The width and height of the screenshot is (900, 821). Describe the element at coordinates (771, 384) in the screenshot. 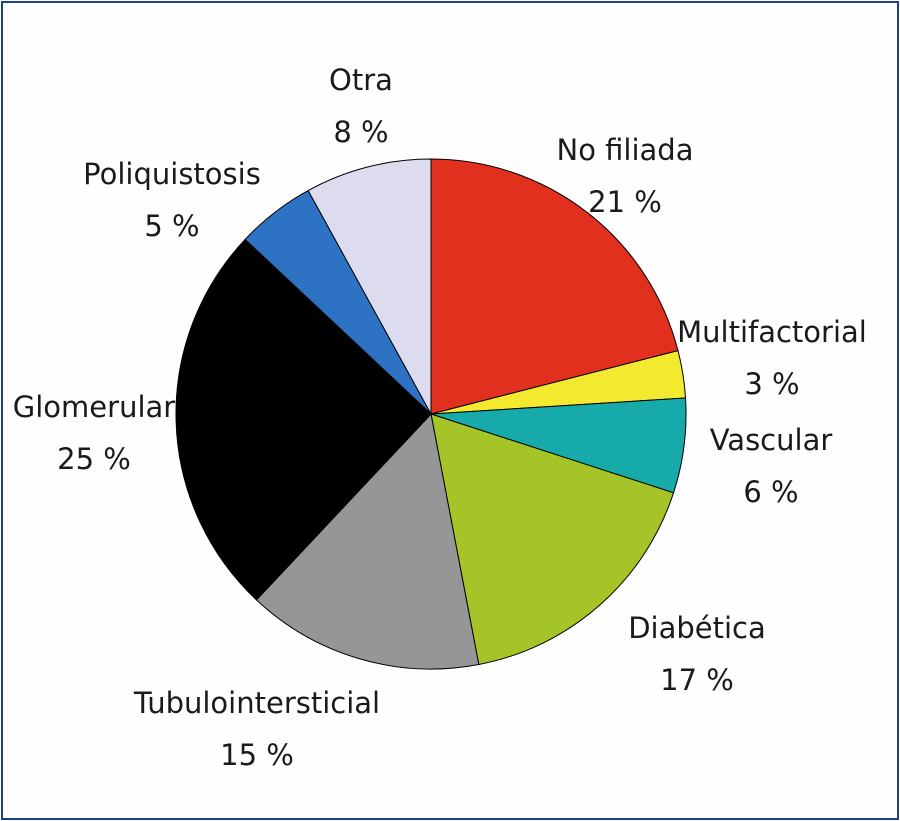

I see `slice-value-multifactorial: 3 %` at that location.